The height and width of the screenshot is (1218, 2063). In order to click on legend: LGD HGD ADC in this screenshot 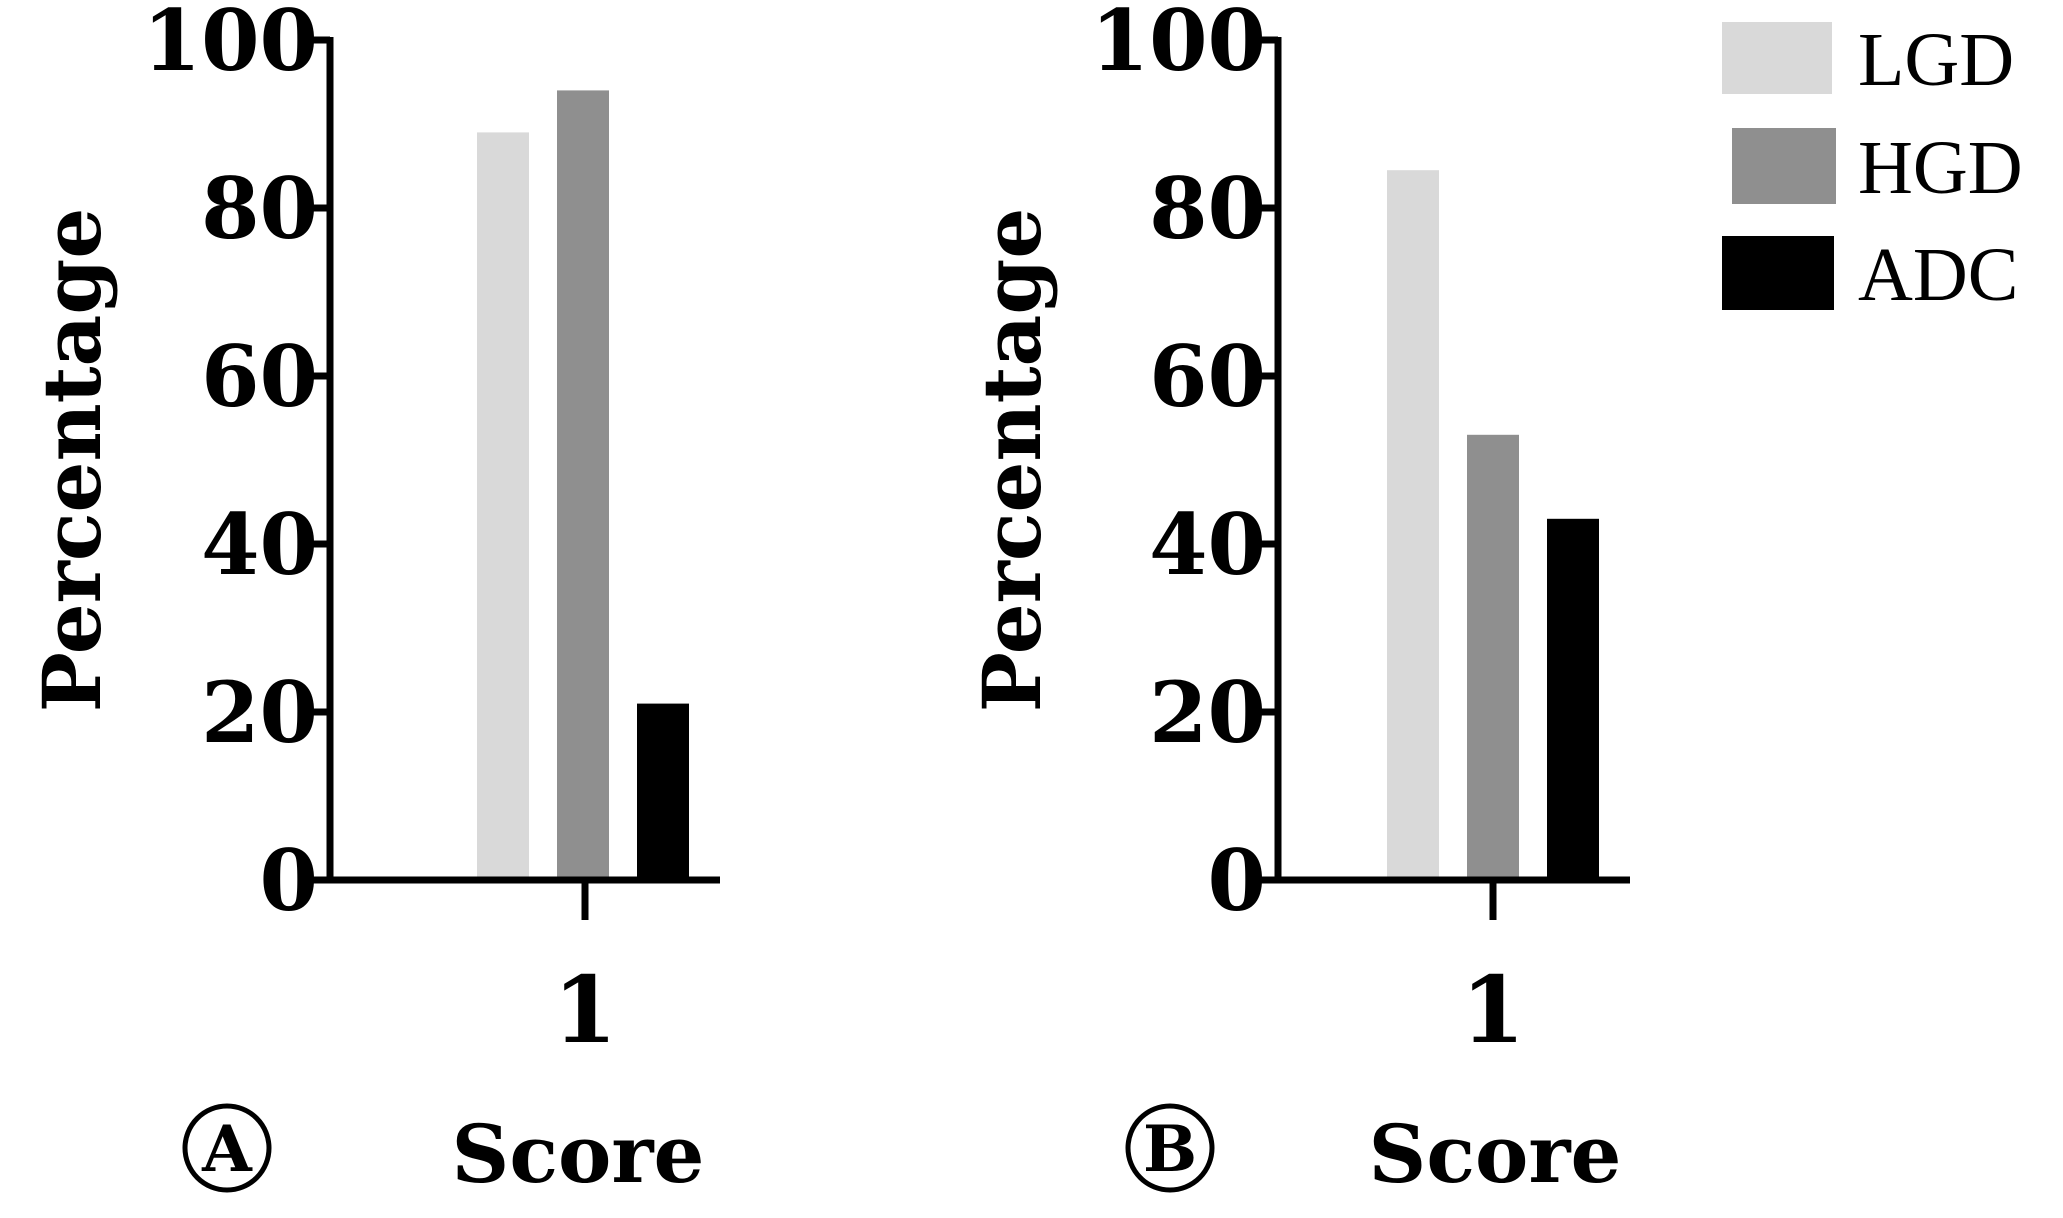, I will do `click(1872, 167)`.